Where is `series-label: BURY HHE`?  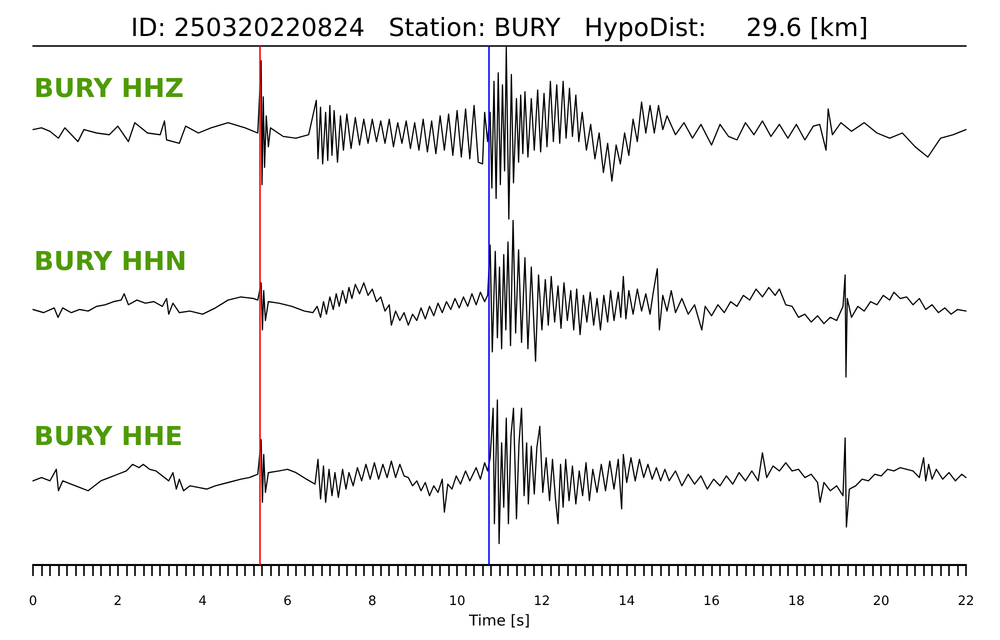
series-label: BURY HHE is located at coordinates (108, 437).